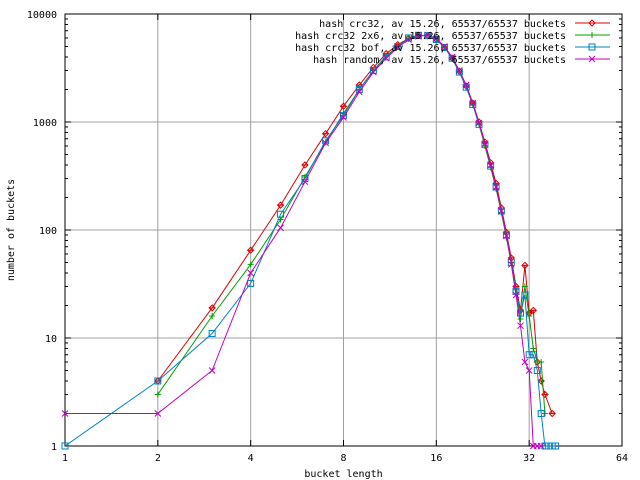  What do you see at coordinates (54, 447) in the screenshot?
I see `y-tick-label: 1` at bounding box center [54, 447].